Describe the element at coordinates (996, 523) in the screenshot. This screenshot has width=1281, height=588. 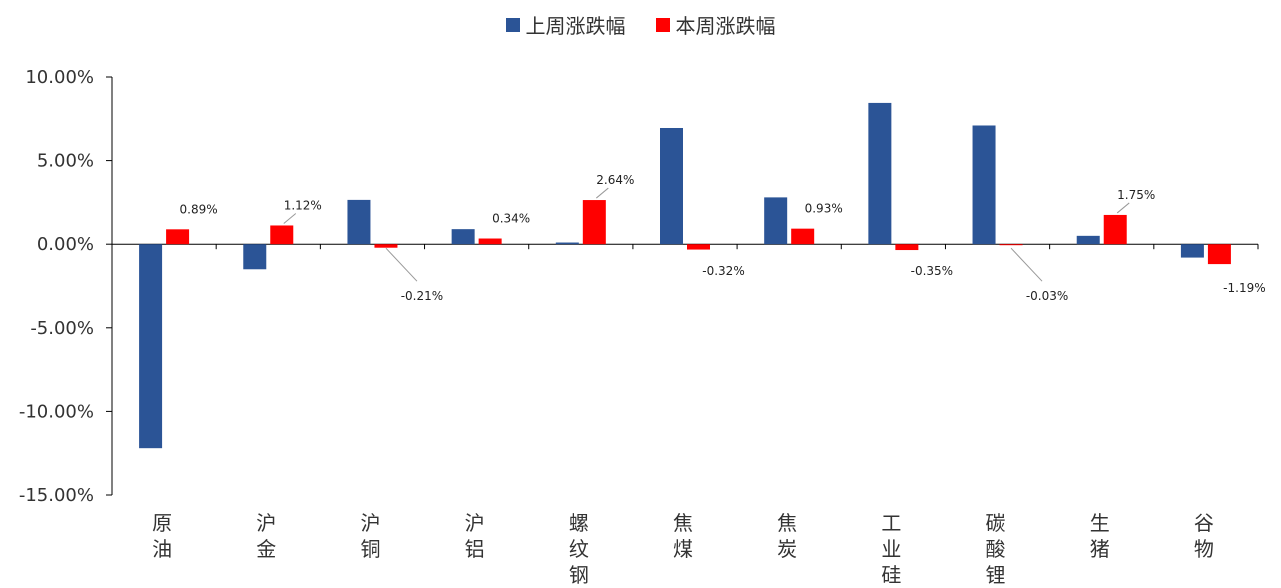
I see `x-category-label: 碳` at that location.